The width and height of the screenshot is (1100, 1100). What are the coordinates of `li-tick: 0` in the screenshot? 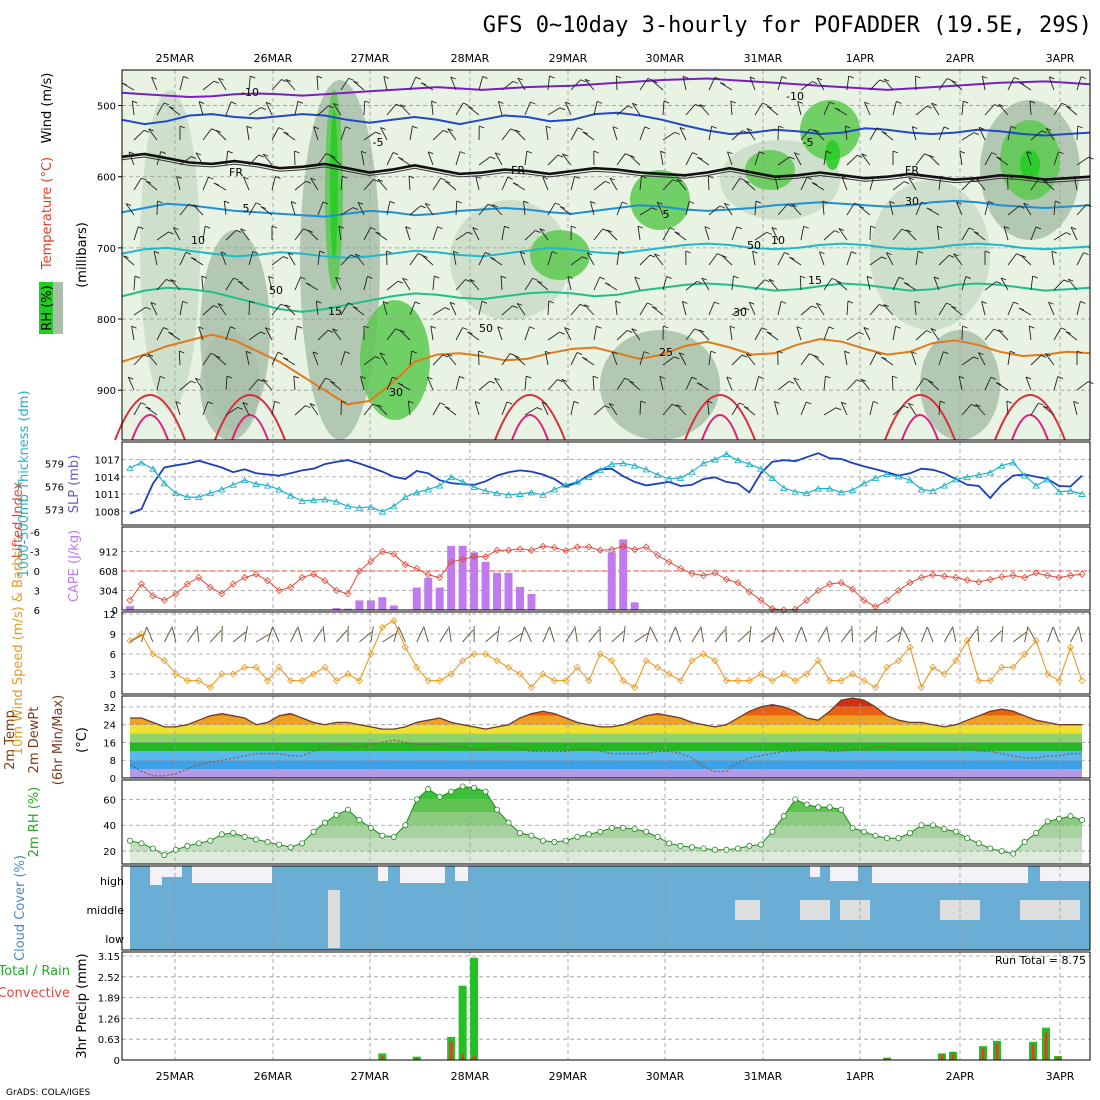 It's located at (37, 572).